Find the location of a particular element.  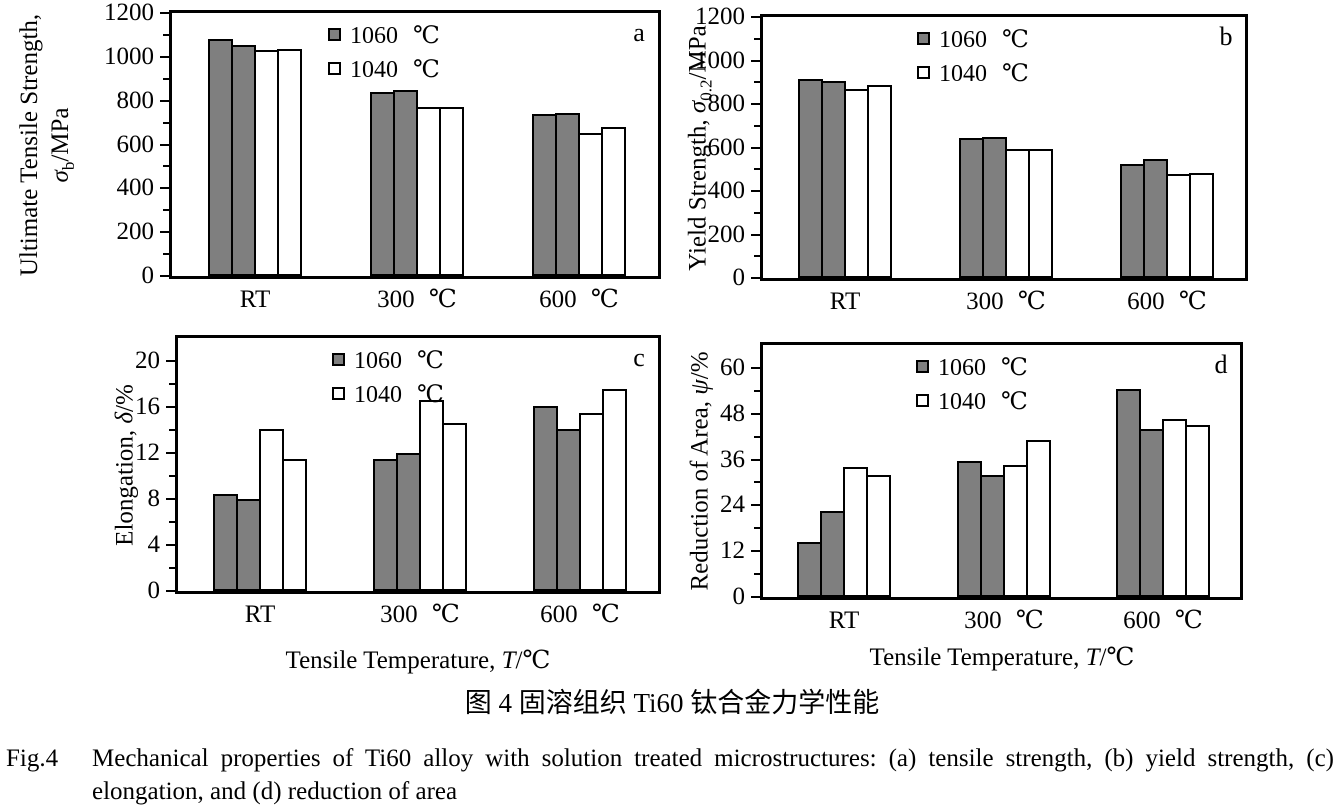

y-tick-label-a: 800 is located at coordinates (135, 100).